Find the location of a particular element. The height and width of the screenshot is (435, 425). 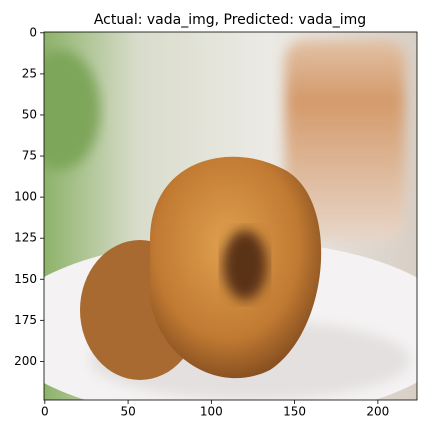

y-tick-label: 100 is located at coordinates (25, 197).